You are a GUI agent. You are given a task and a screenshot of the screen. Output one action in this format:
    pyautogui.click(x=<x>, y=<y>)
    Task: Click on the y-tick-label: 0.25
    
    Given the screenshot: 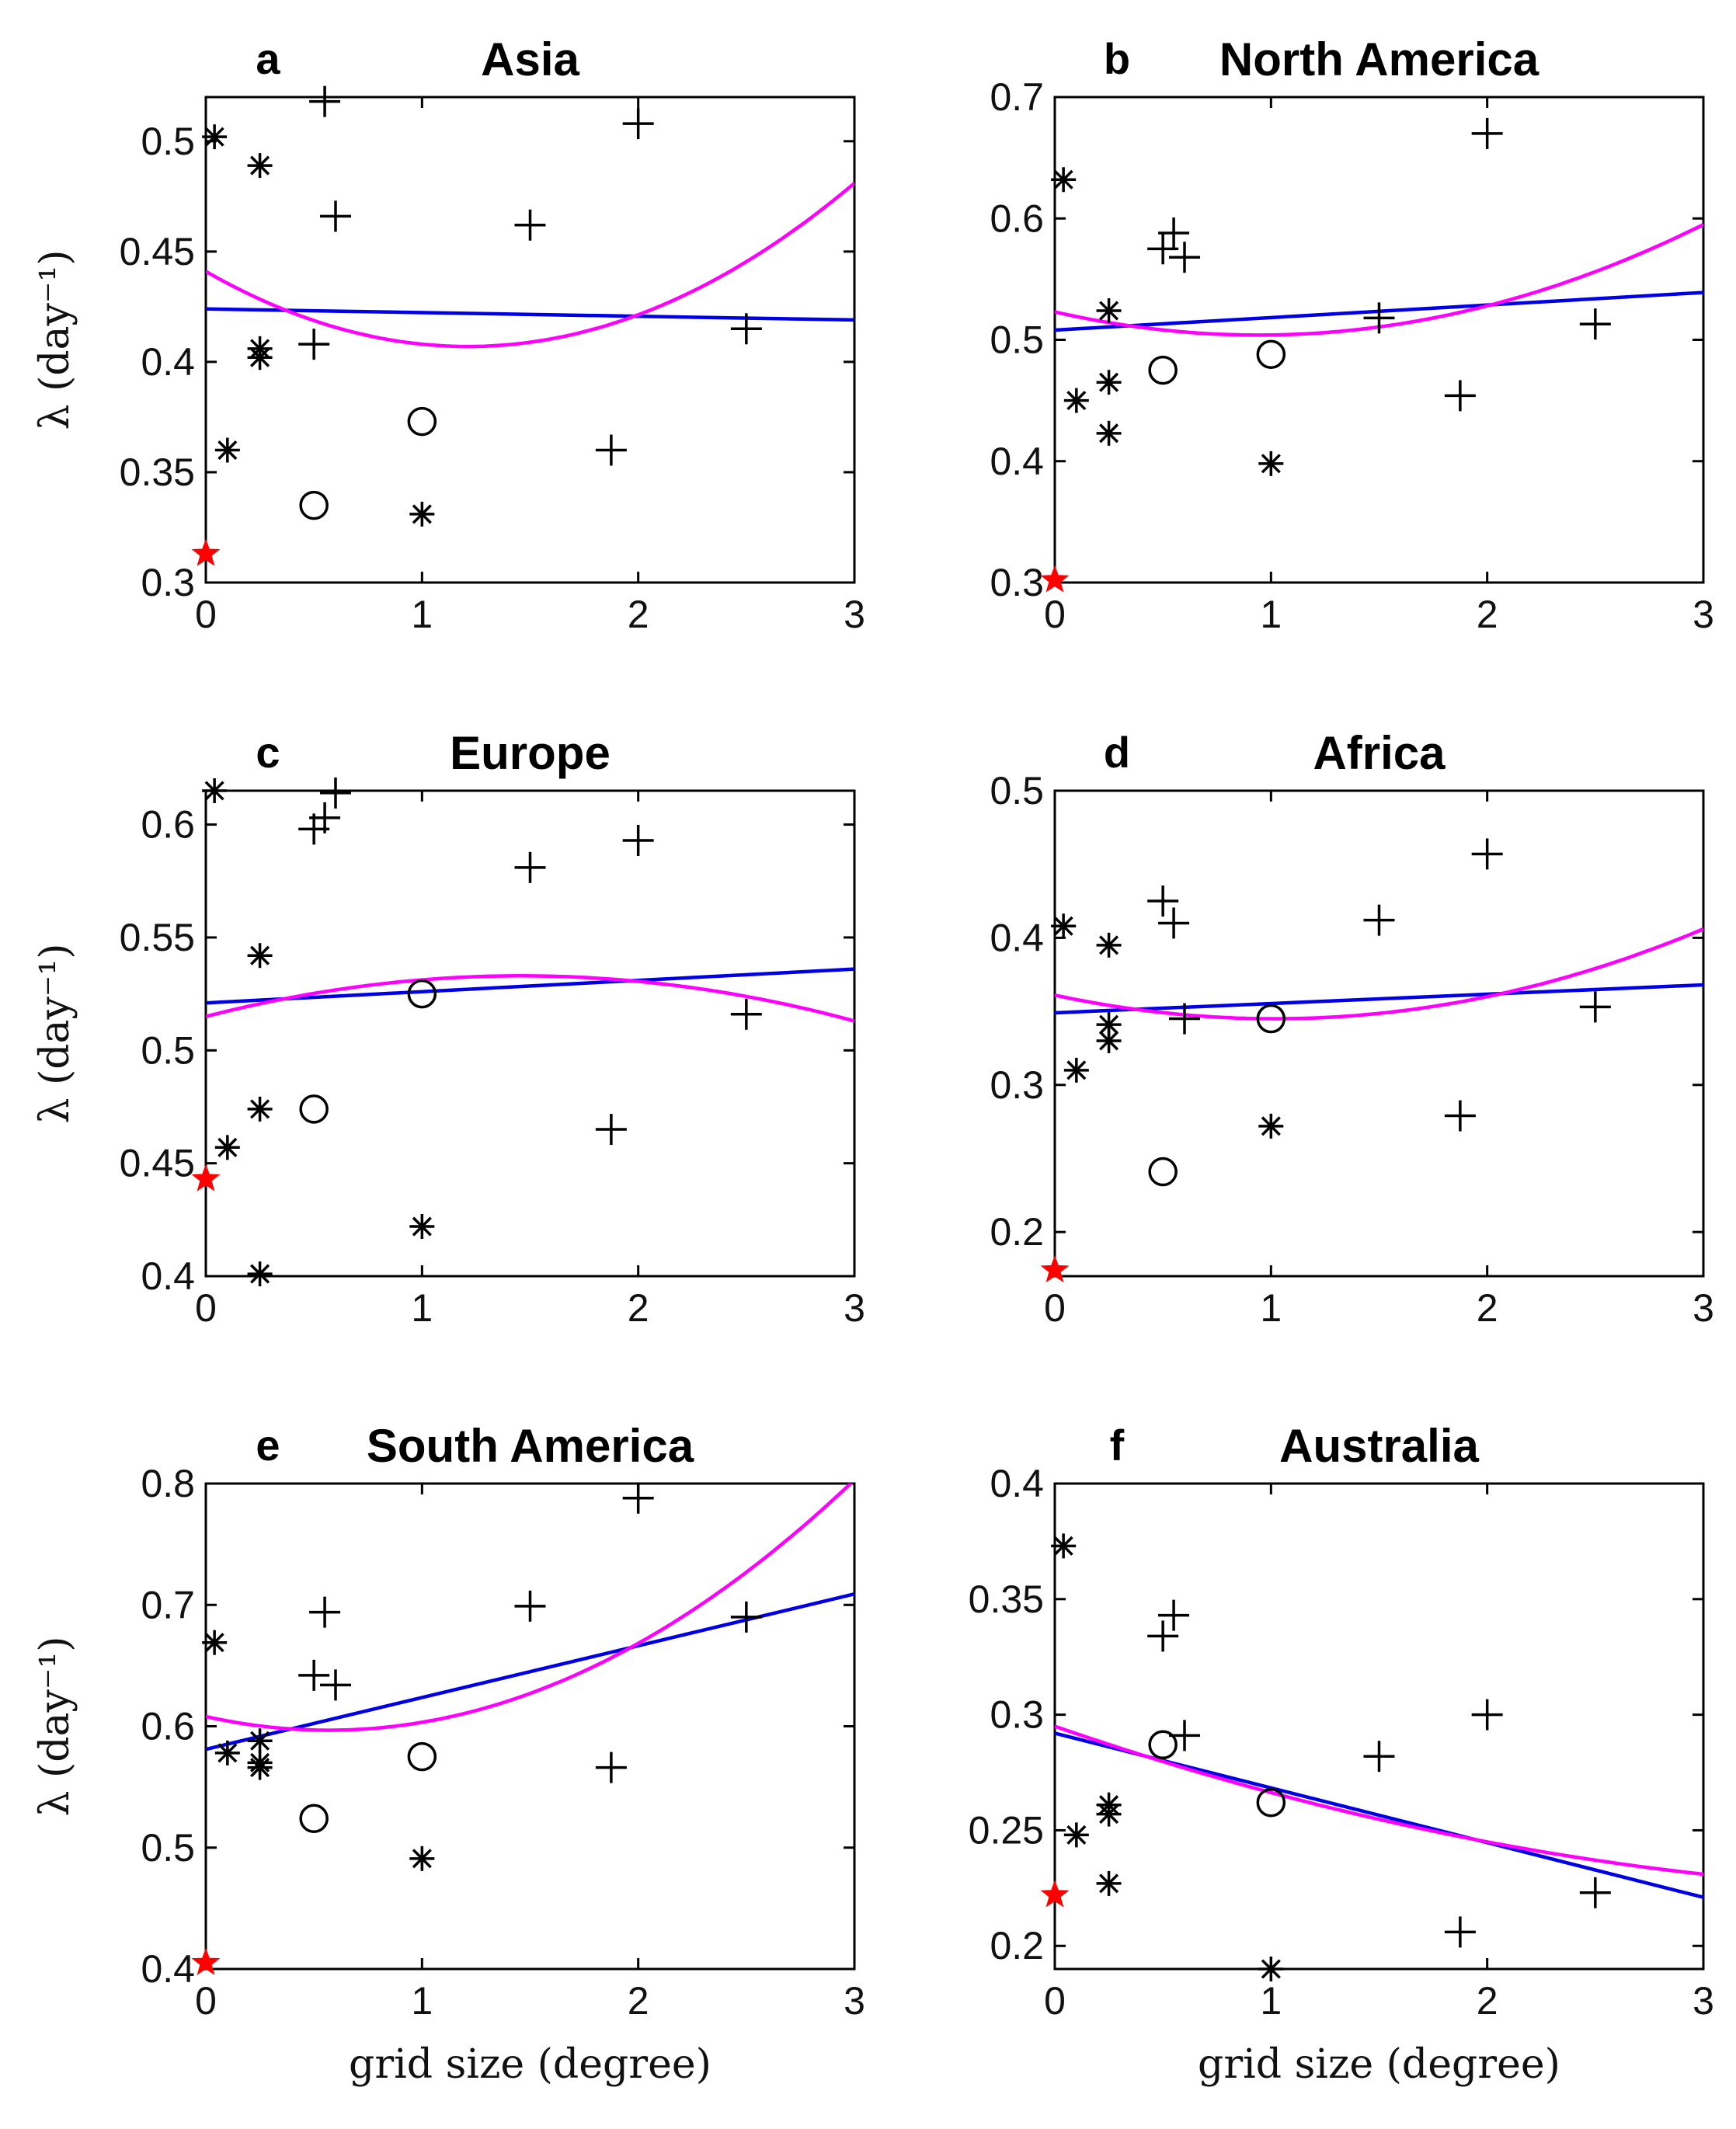 What is the action you would take?
    pyautogui.click(x=1006, y=1830)
    